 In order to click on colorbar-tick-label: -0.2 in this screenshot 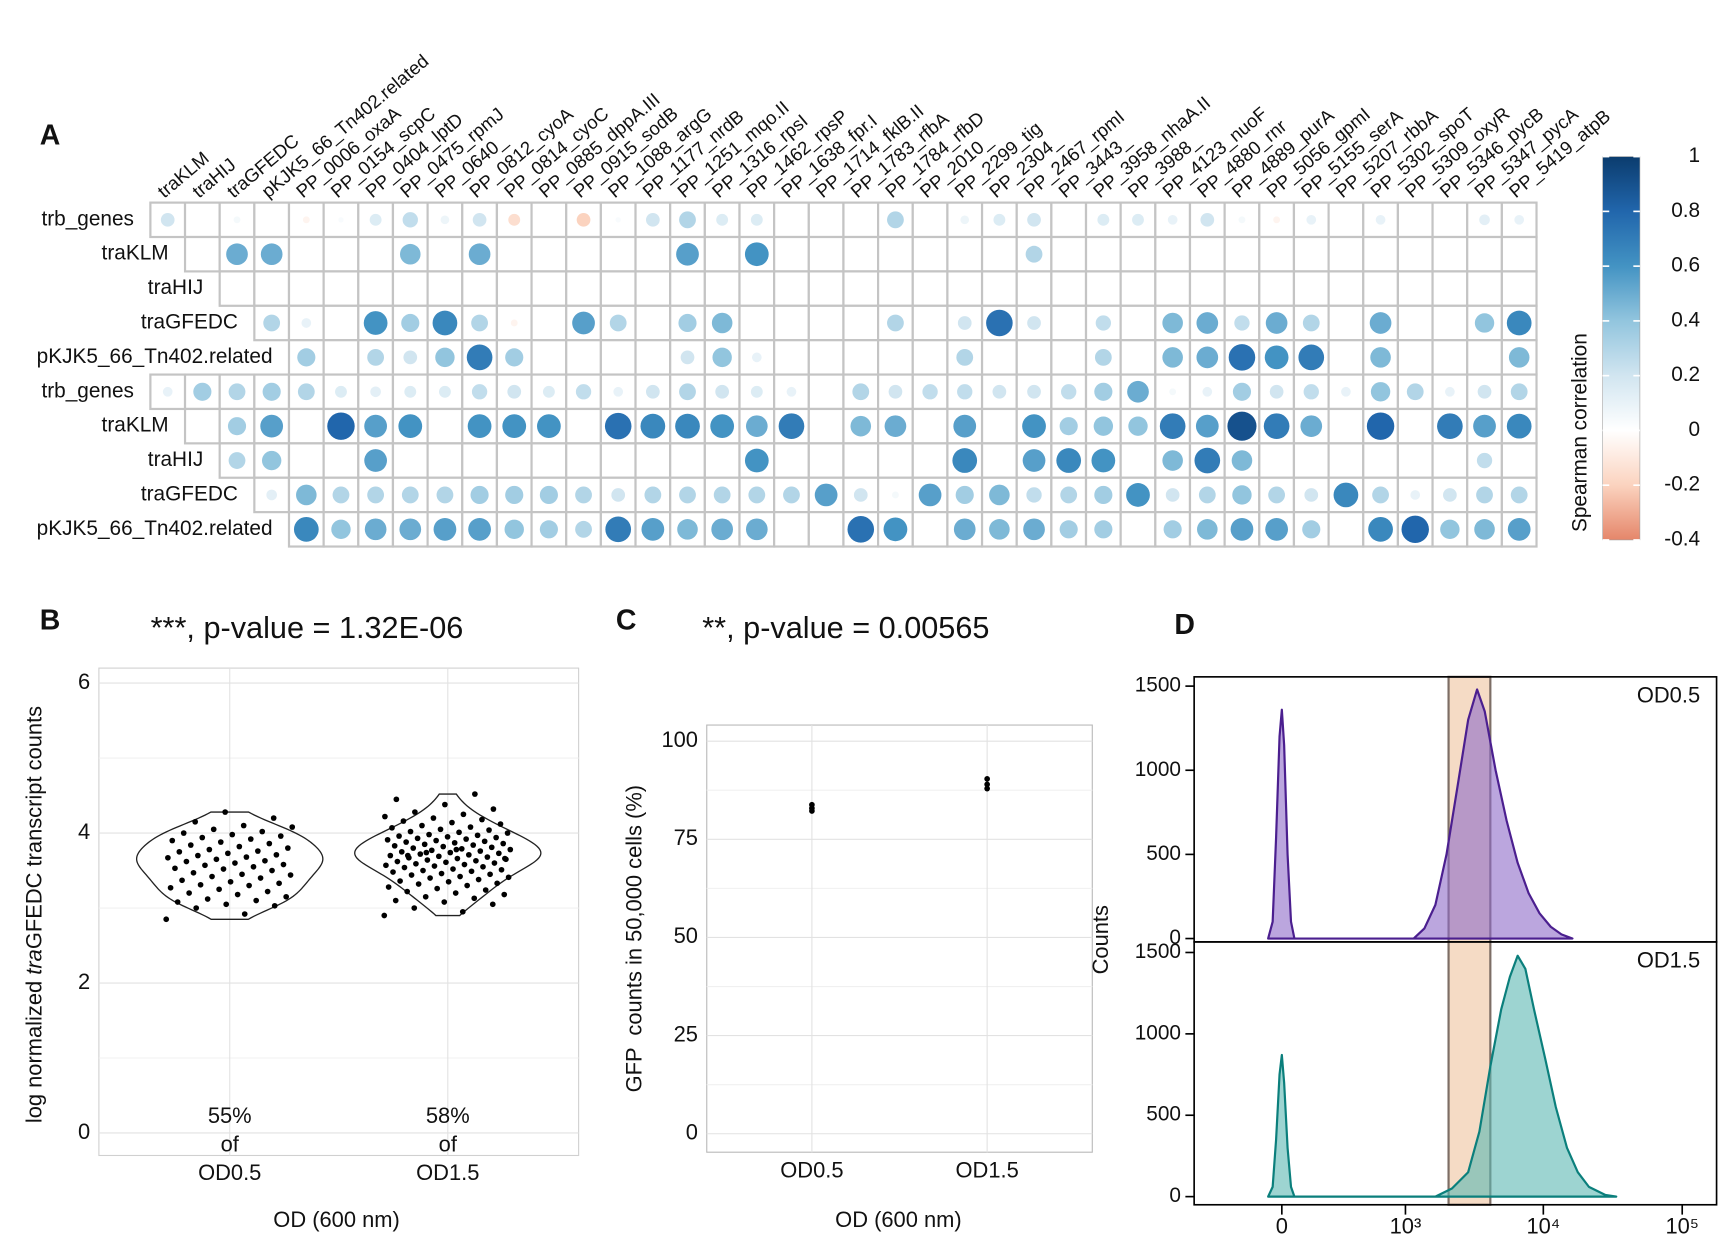, I will do `click(1682, 484)`.